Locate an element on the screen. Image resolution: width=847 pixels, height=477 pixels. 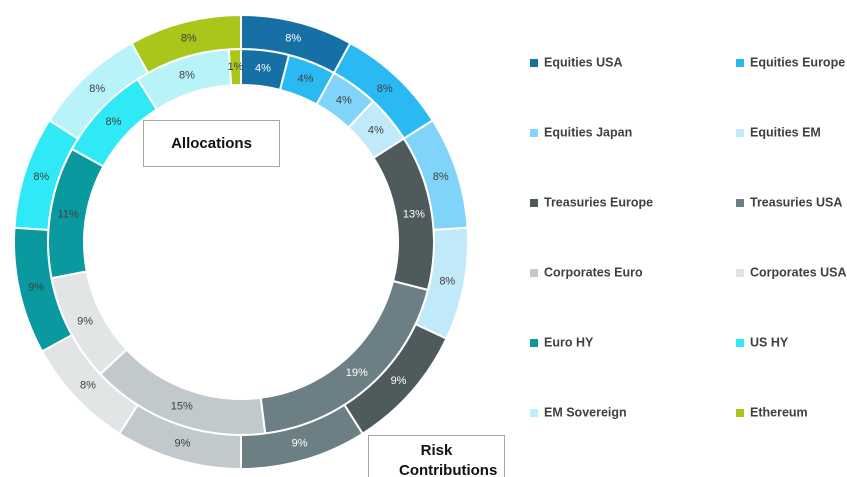
data-label: 15% is located at coordinates (182, 407).